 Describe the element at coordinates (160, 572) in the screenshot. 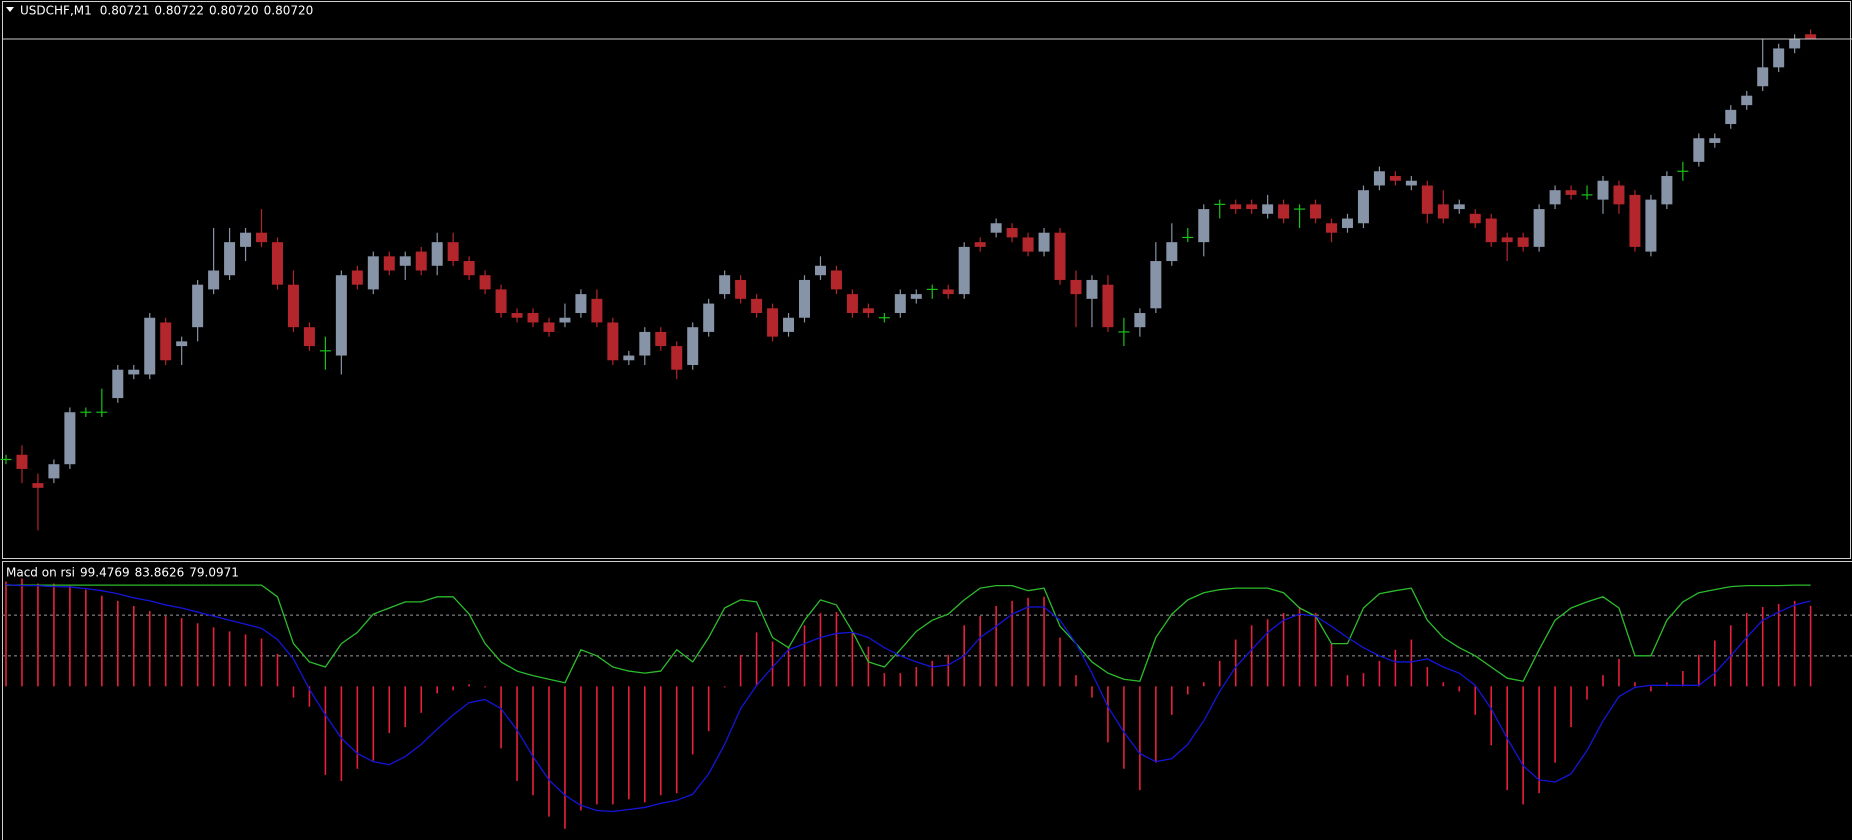

I see `indicator-value: 83.8626` at that location.